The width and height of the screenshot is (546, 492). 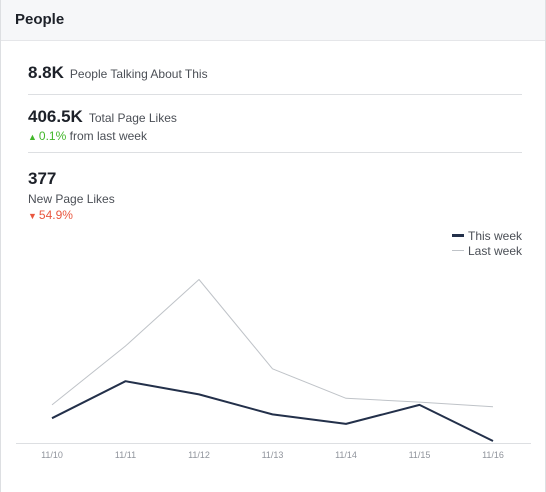 I want to click on x-tick-label: 11/11, so click(x=125, y=455).